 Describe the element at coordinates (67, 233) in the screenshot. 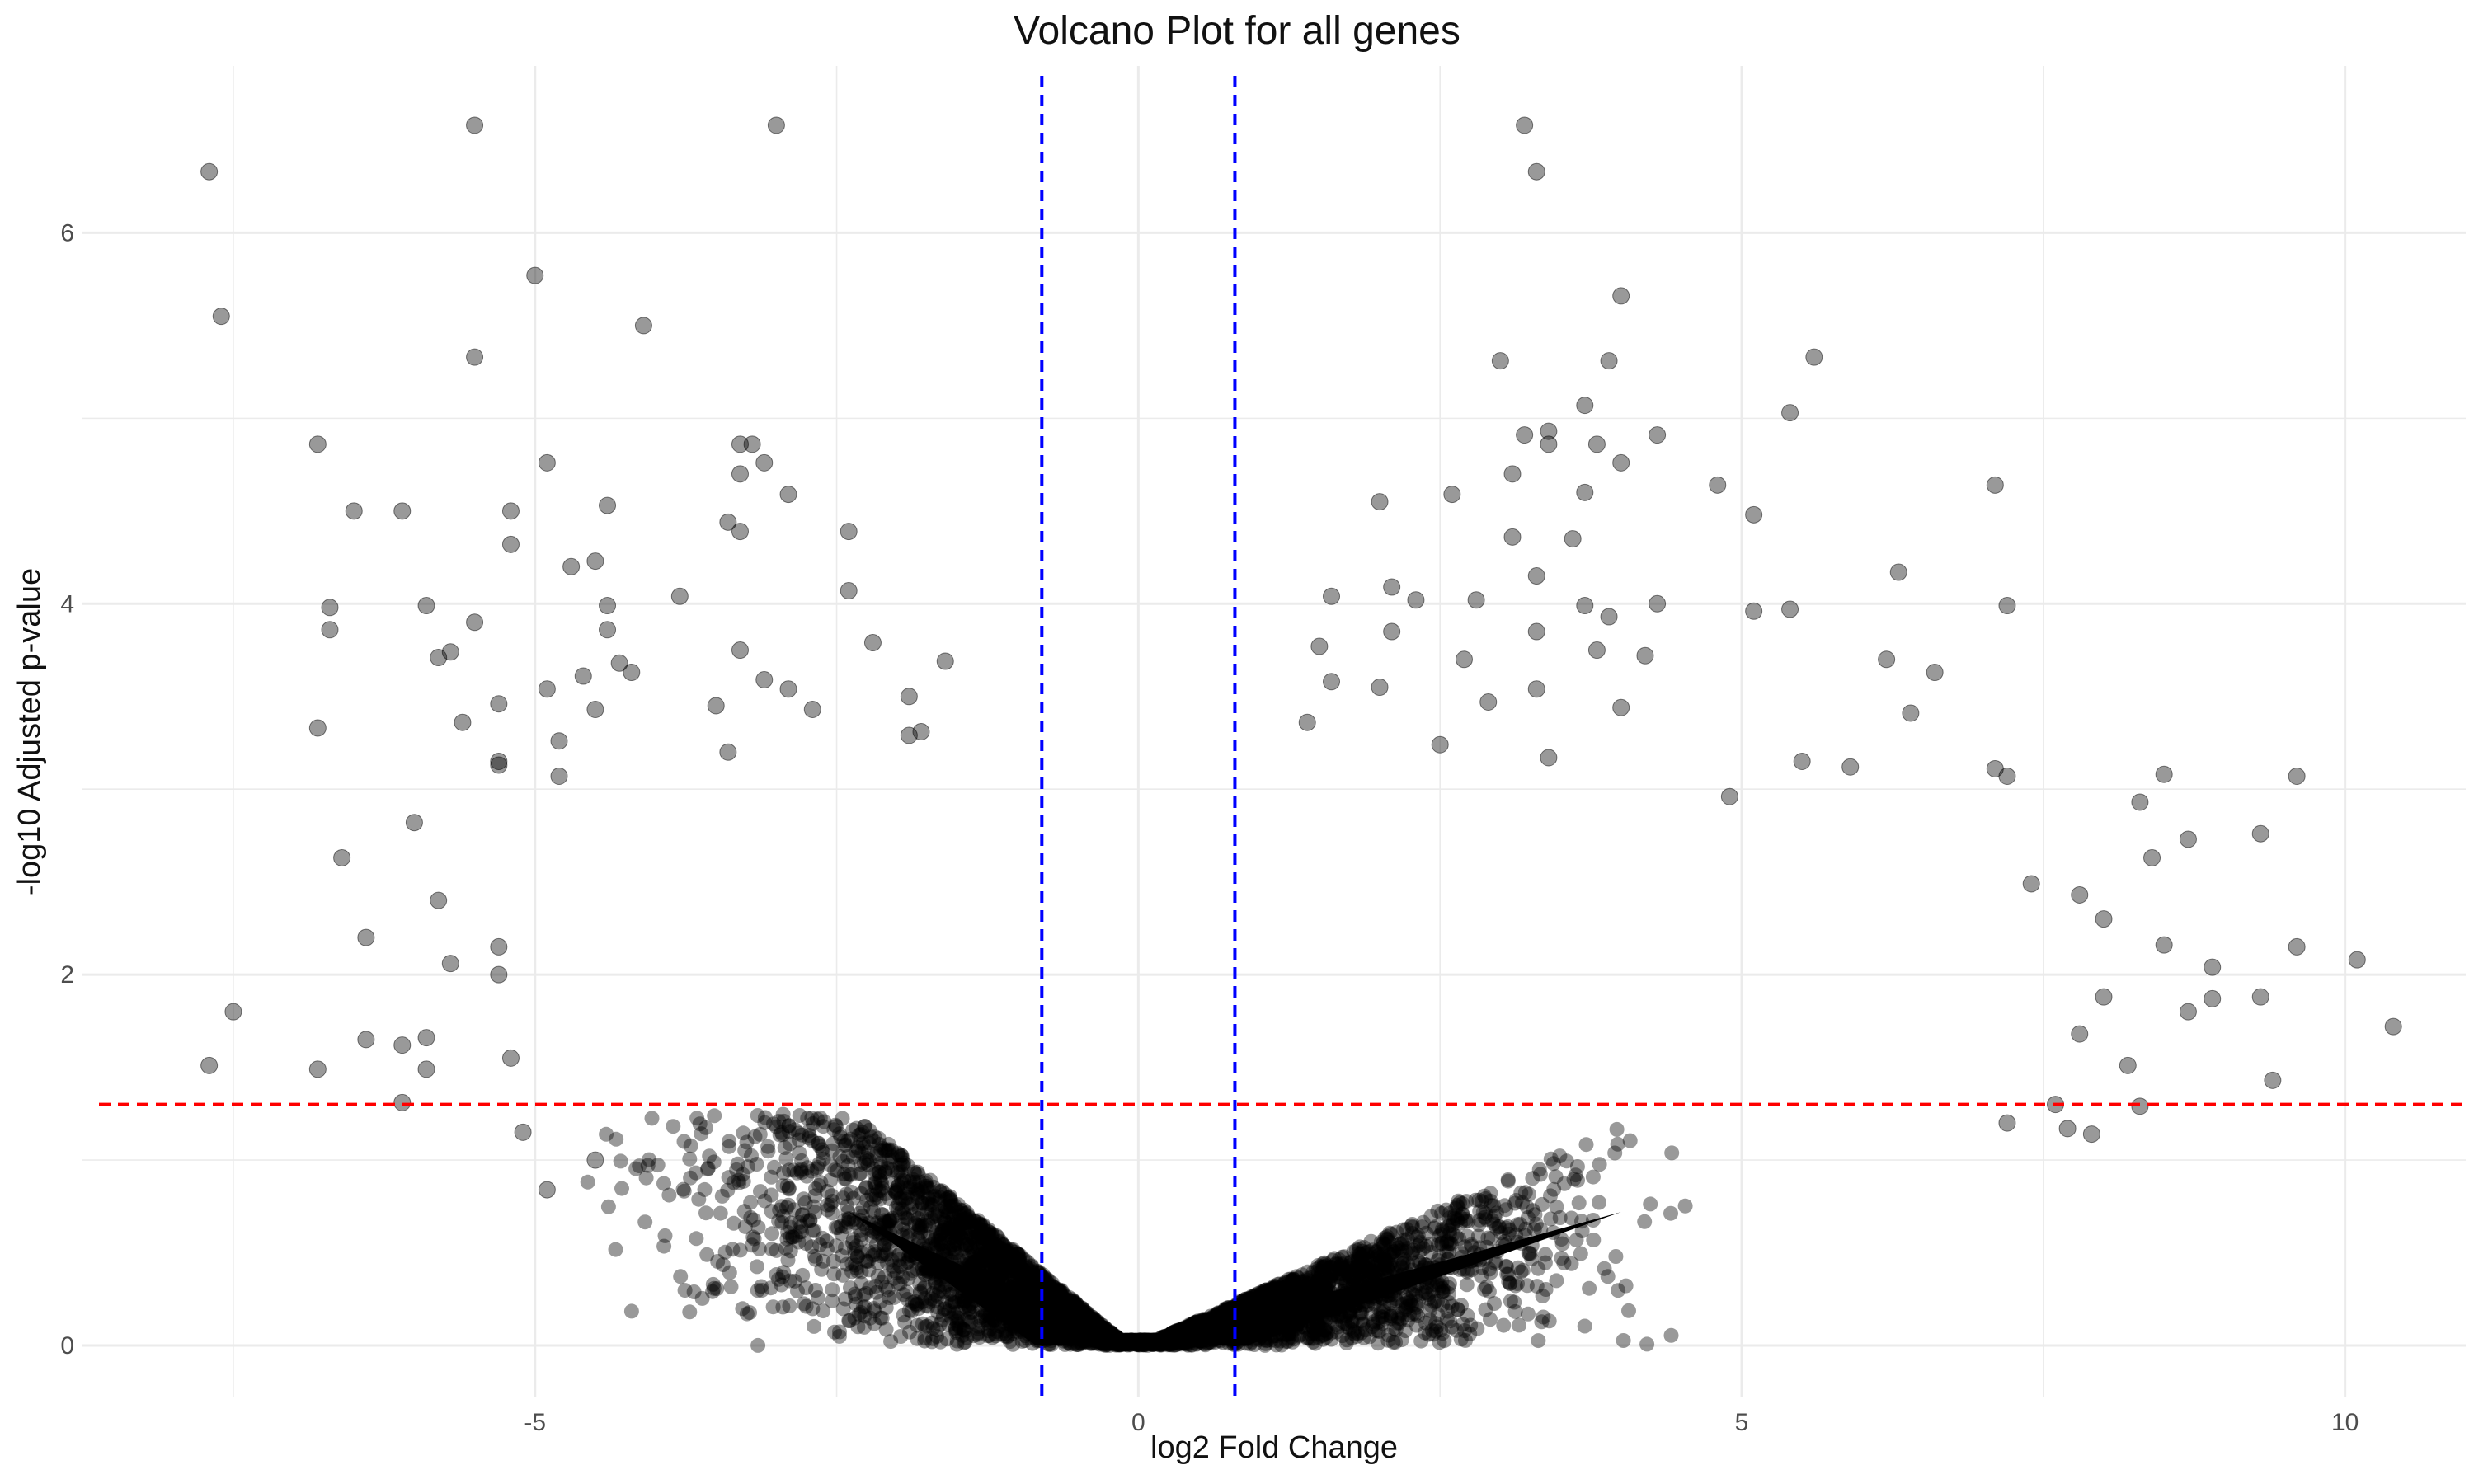

I see `y-tick-label: 6` at that location.